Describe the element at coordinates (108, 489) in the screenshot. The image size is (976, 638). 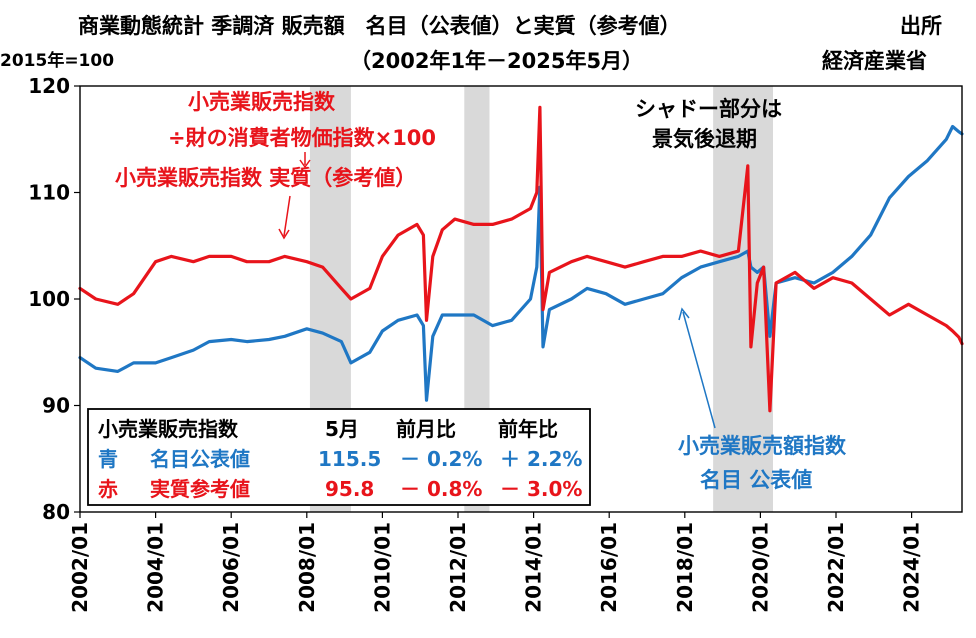
I see `table-row-real-color: 赤` at that location.